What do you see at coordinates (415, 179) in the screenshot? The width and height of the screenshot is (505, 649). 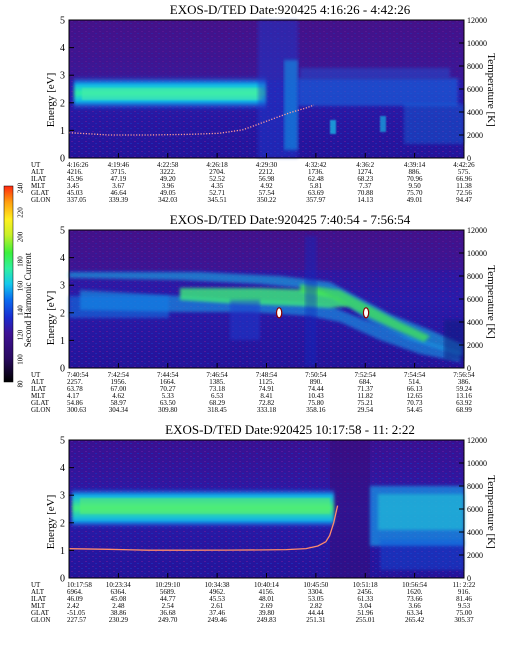 I see `table-cell: 70.96` at bounding box center [415, 179].